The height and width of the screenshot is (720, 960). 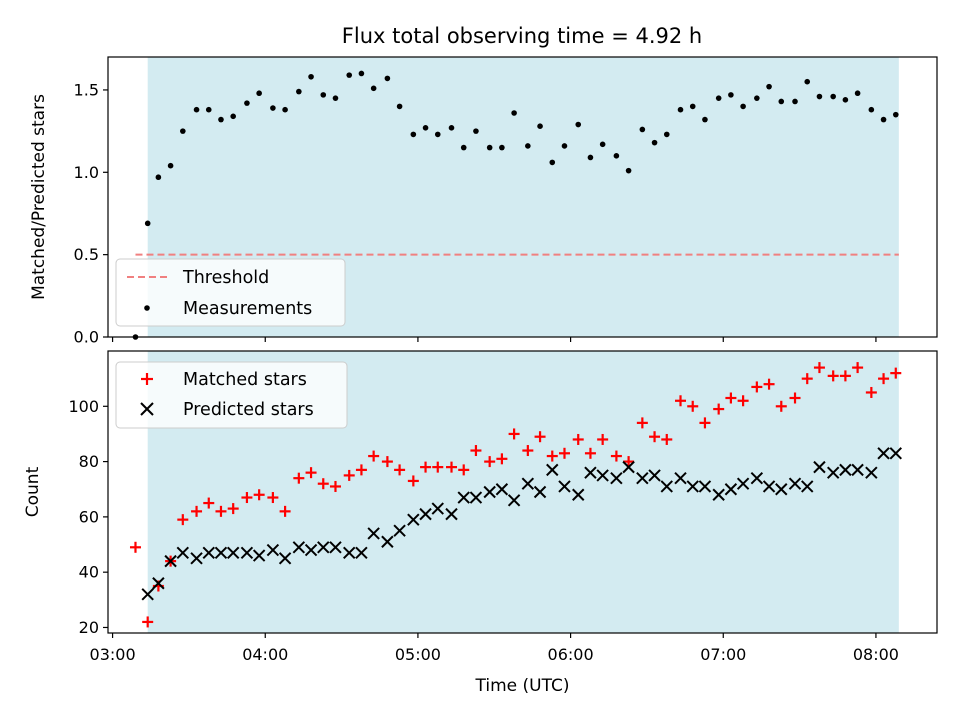 I want to click on ratio-y-tick-label: 0.0, so click(x=86, y=337).